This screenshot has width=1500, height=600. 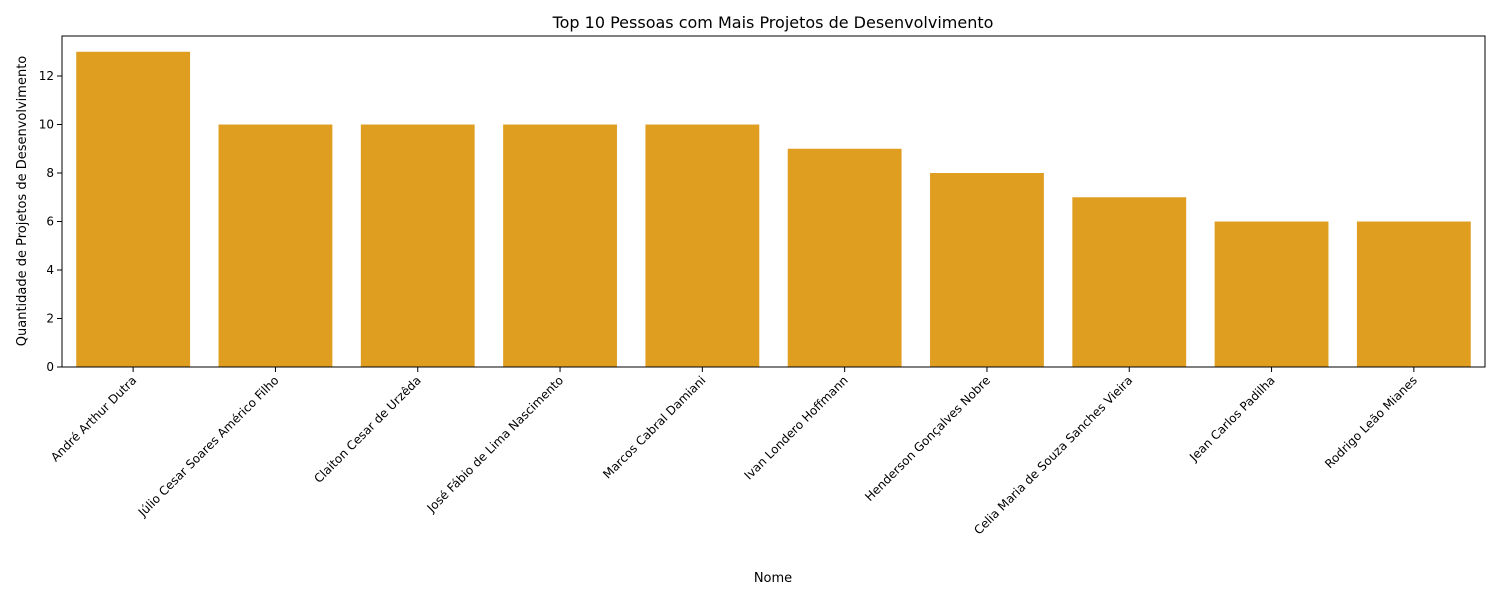 I want to click on y-tick-label: 12, so click(x=46, y=76).